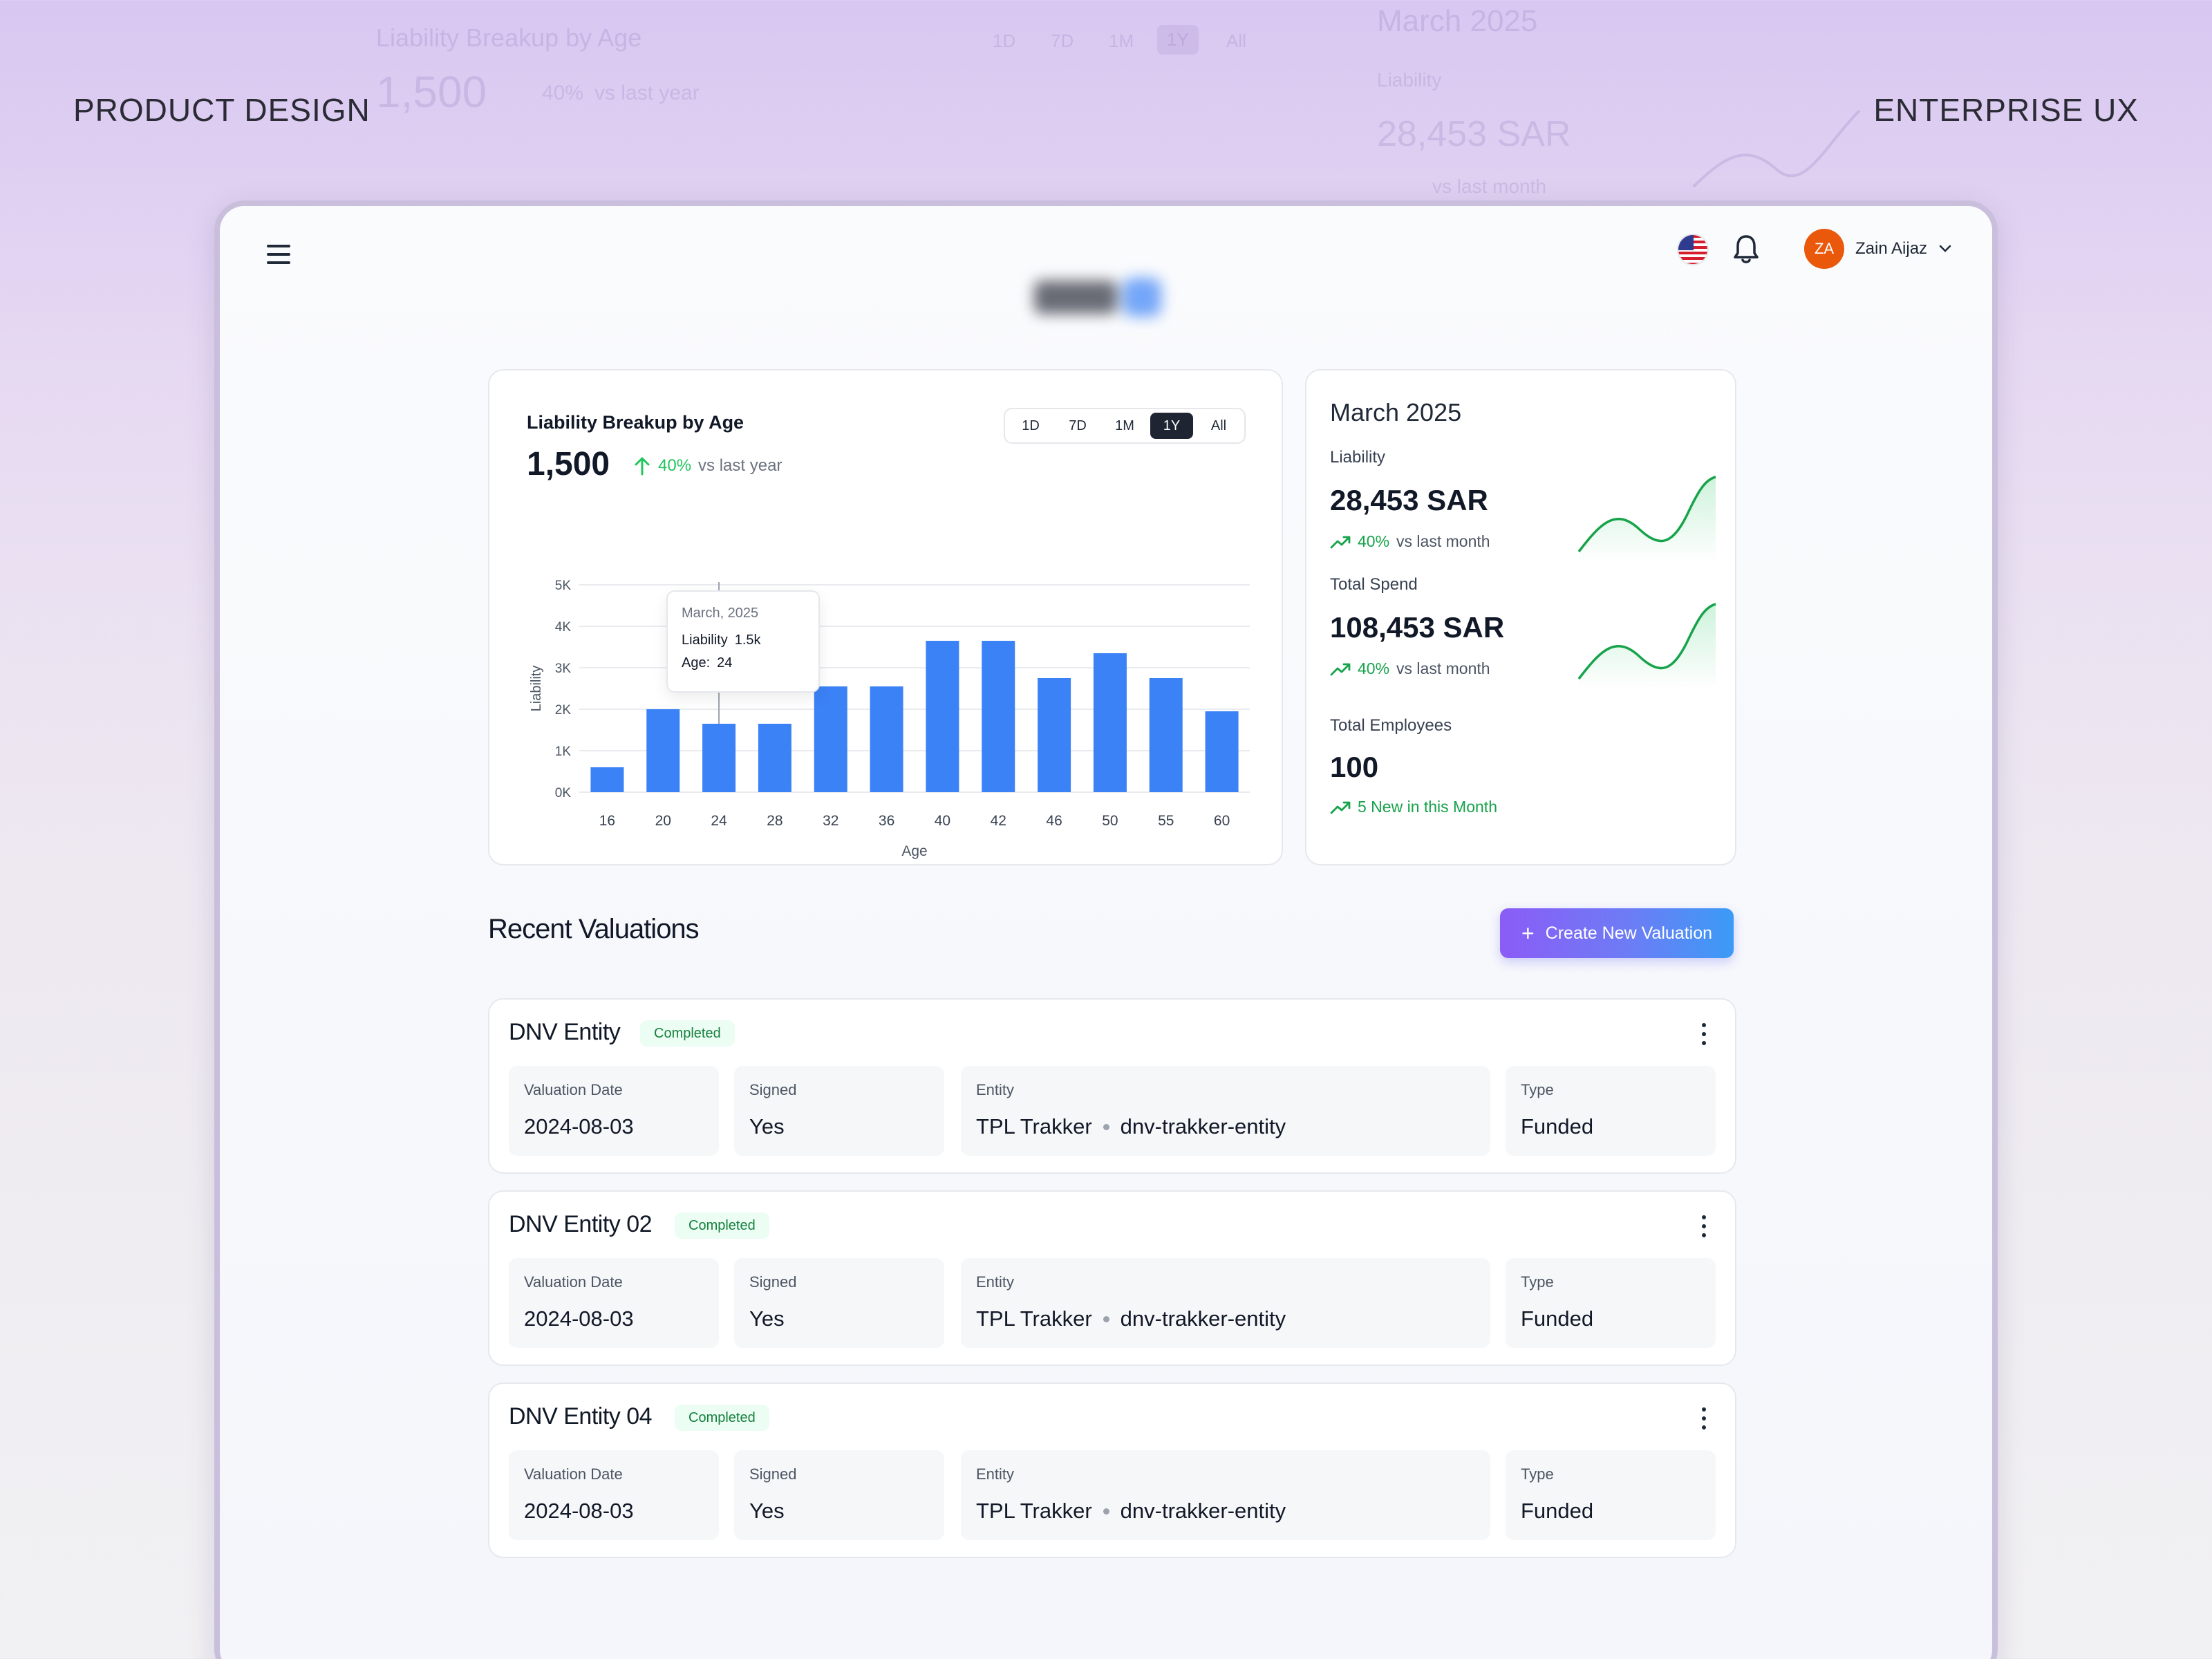 The image size is (2212, 1659). I want to click on valuation-name: DNV Entity 02, so click(581, 1224).